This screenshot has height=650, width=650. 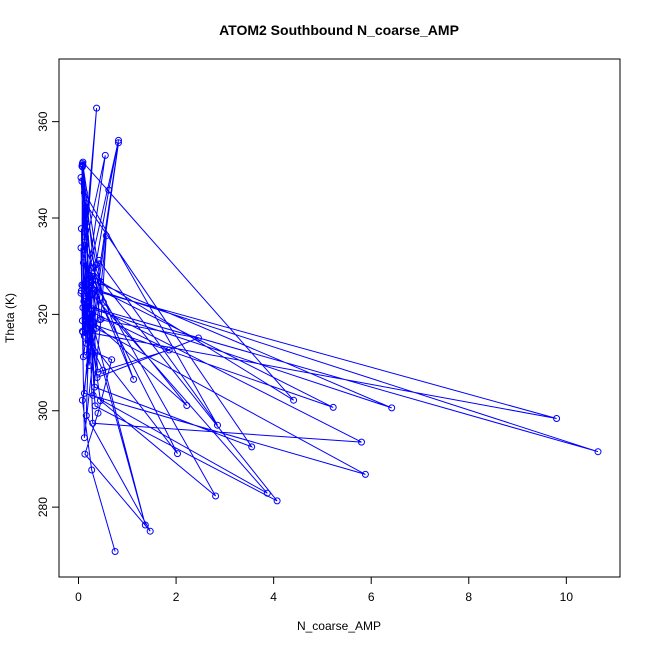 What do you see at coordinates (43, 410) in the screenshot?
I see `y-tick-label: 300` at bounding box center [43, 410].